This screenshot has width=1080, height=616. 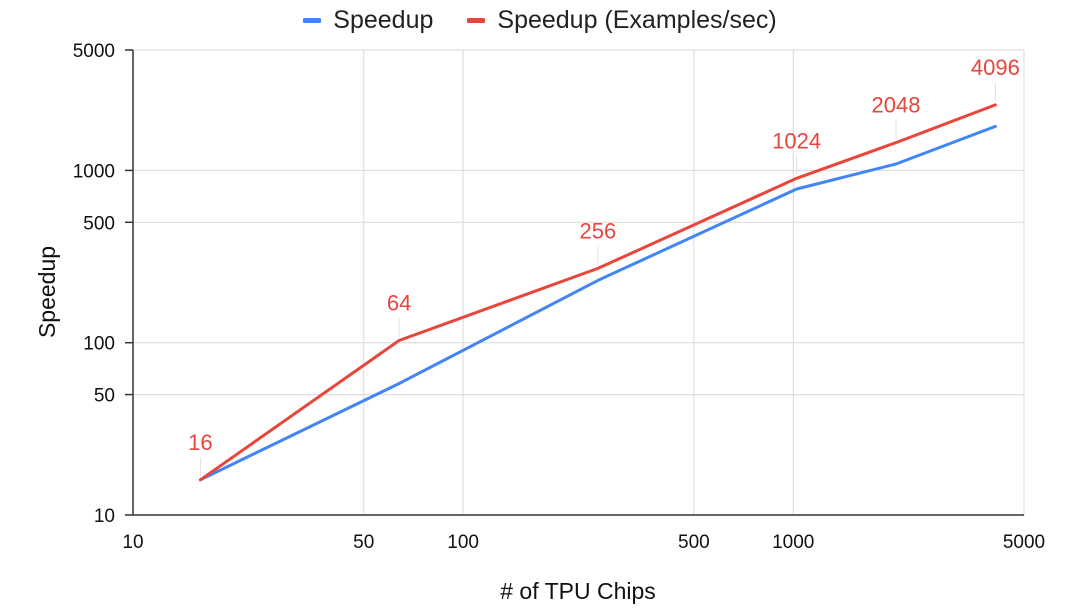 I want to click on legend-label-speedup-examples: Speedup (Examples/sec), so click(x=637, y=19).